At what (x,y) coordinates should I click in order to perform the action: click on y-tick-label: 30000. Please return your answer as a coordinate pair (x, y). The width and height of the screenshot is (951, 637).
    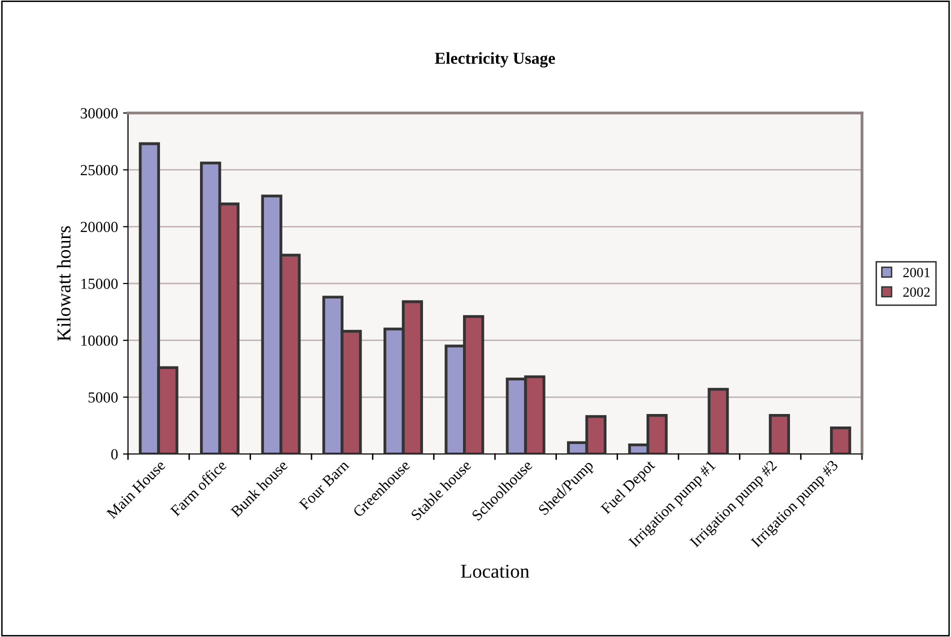
    Looking at the image, I should click on (99, 113).